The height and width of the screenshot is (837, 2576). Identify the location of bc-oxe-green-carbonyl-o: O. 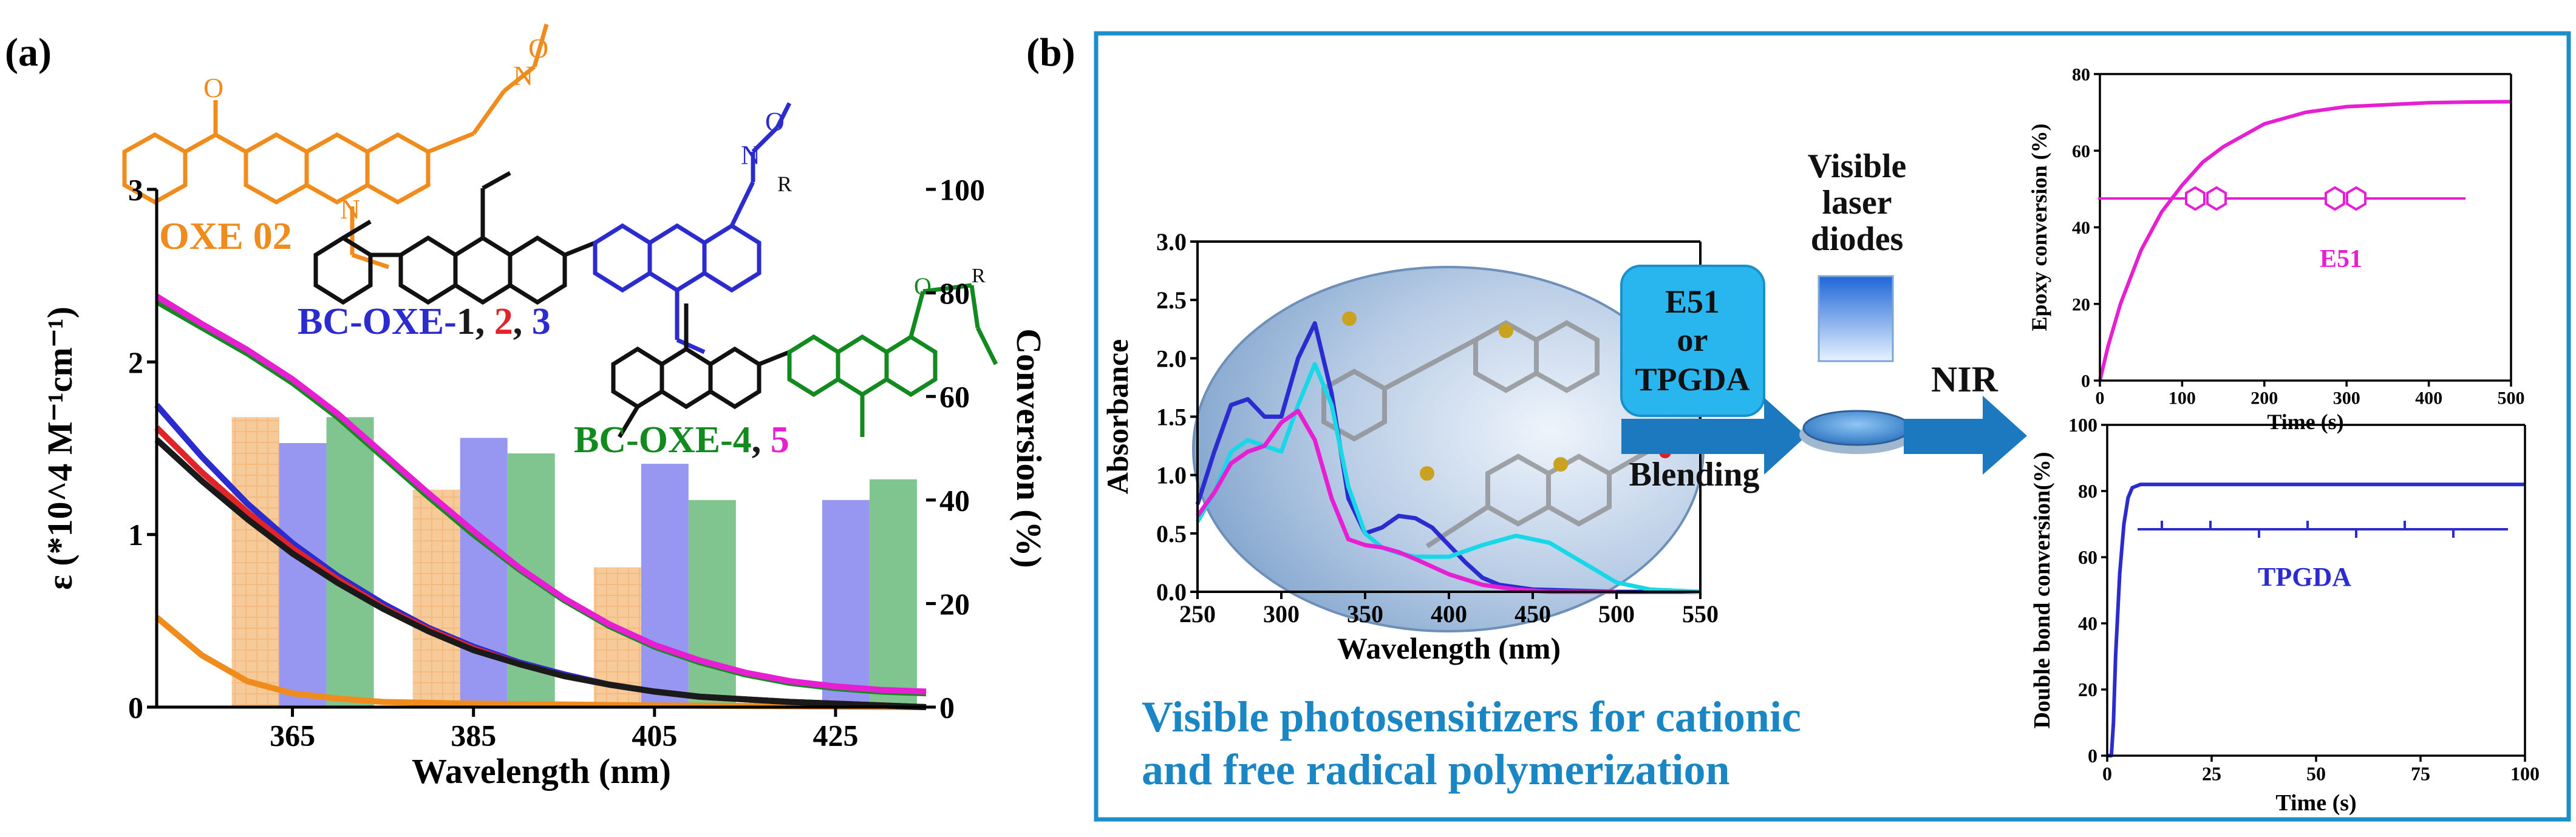
(923, 286).